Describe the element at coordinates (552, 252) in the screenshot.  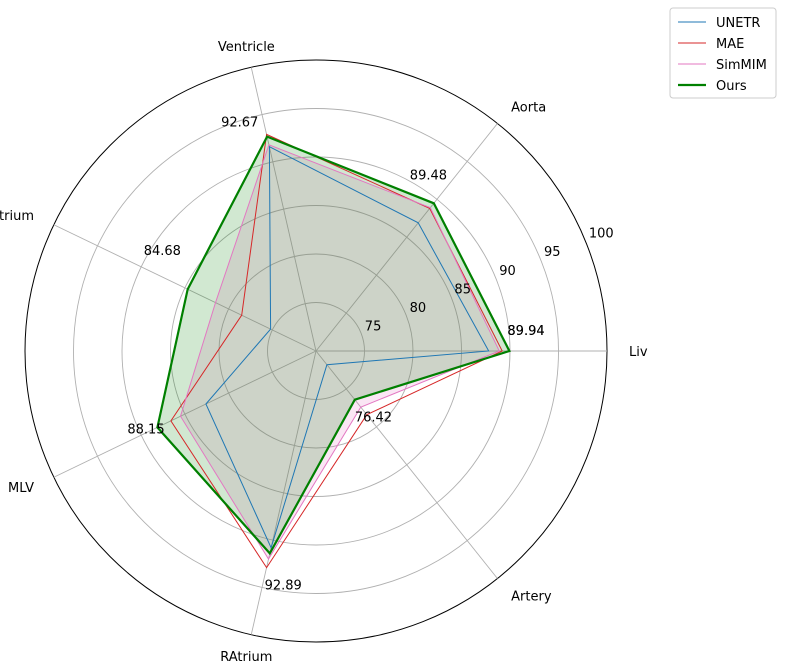
I see `radial-tick-label: 95` at that location.